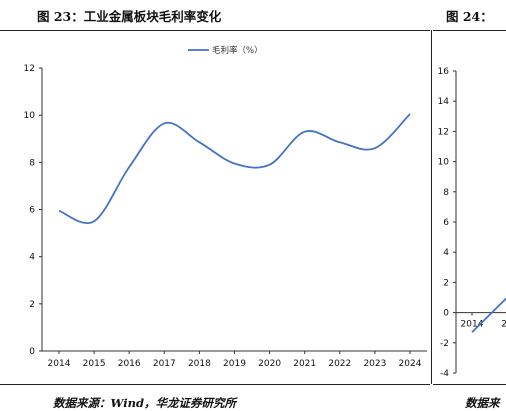  What do you see at coordinates (443, 132) in the screenshot?
I see `right-y-tick-label: 12` at bounding box center [443, 132].